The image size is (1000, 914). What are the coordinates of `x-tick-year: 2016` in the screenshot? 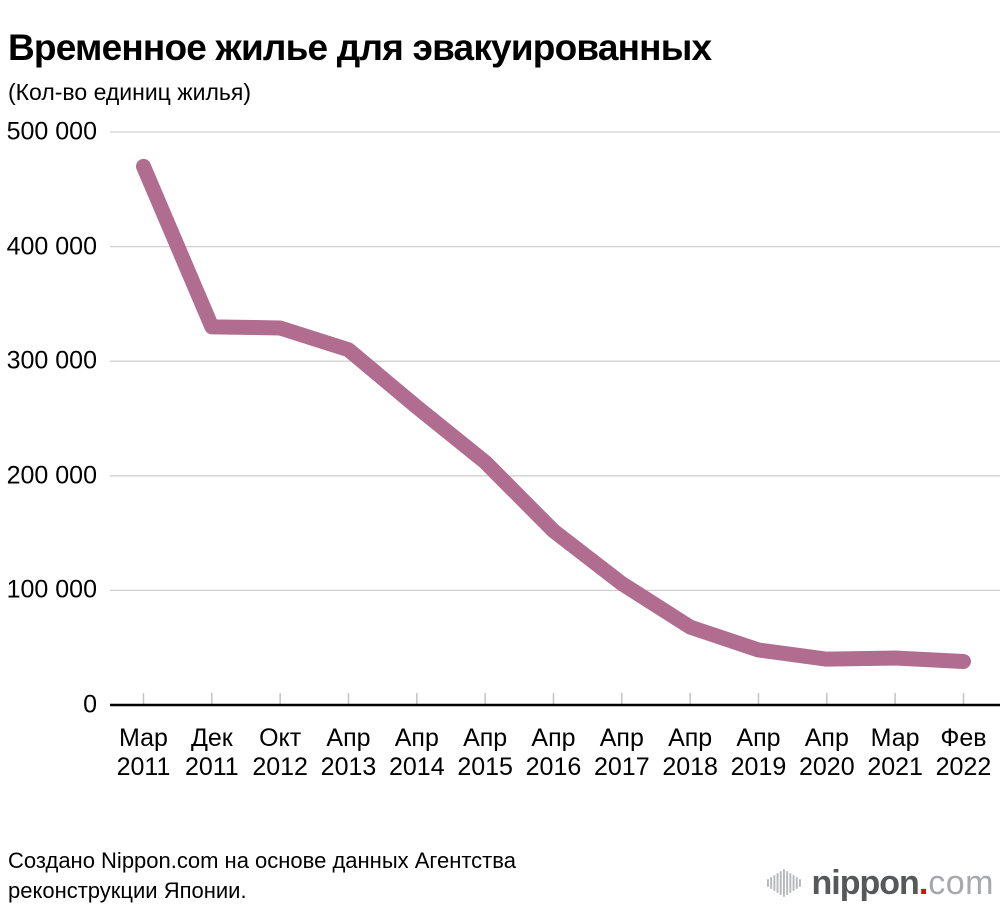 It's located at (553, 767).